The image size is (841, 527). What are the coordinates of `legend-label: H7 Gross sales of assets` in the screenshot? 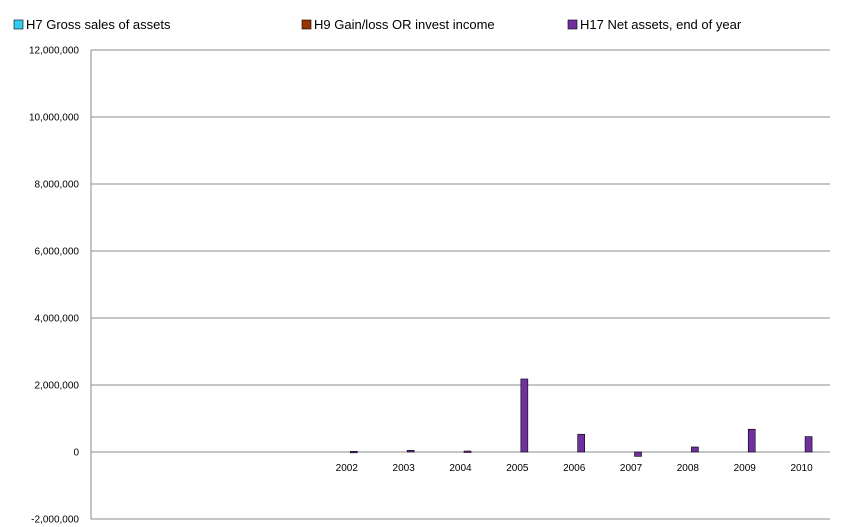 It's located at (98, 24).